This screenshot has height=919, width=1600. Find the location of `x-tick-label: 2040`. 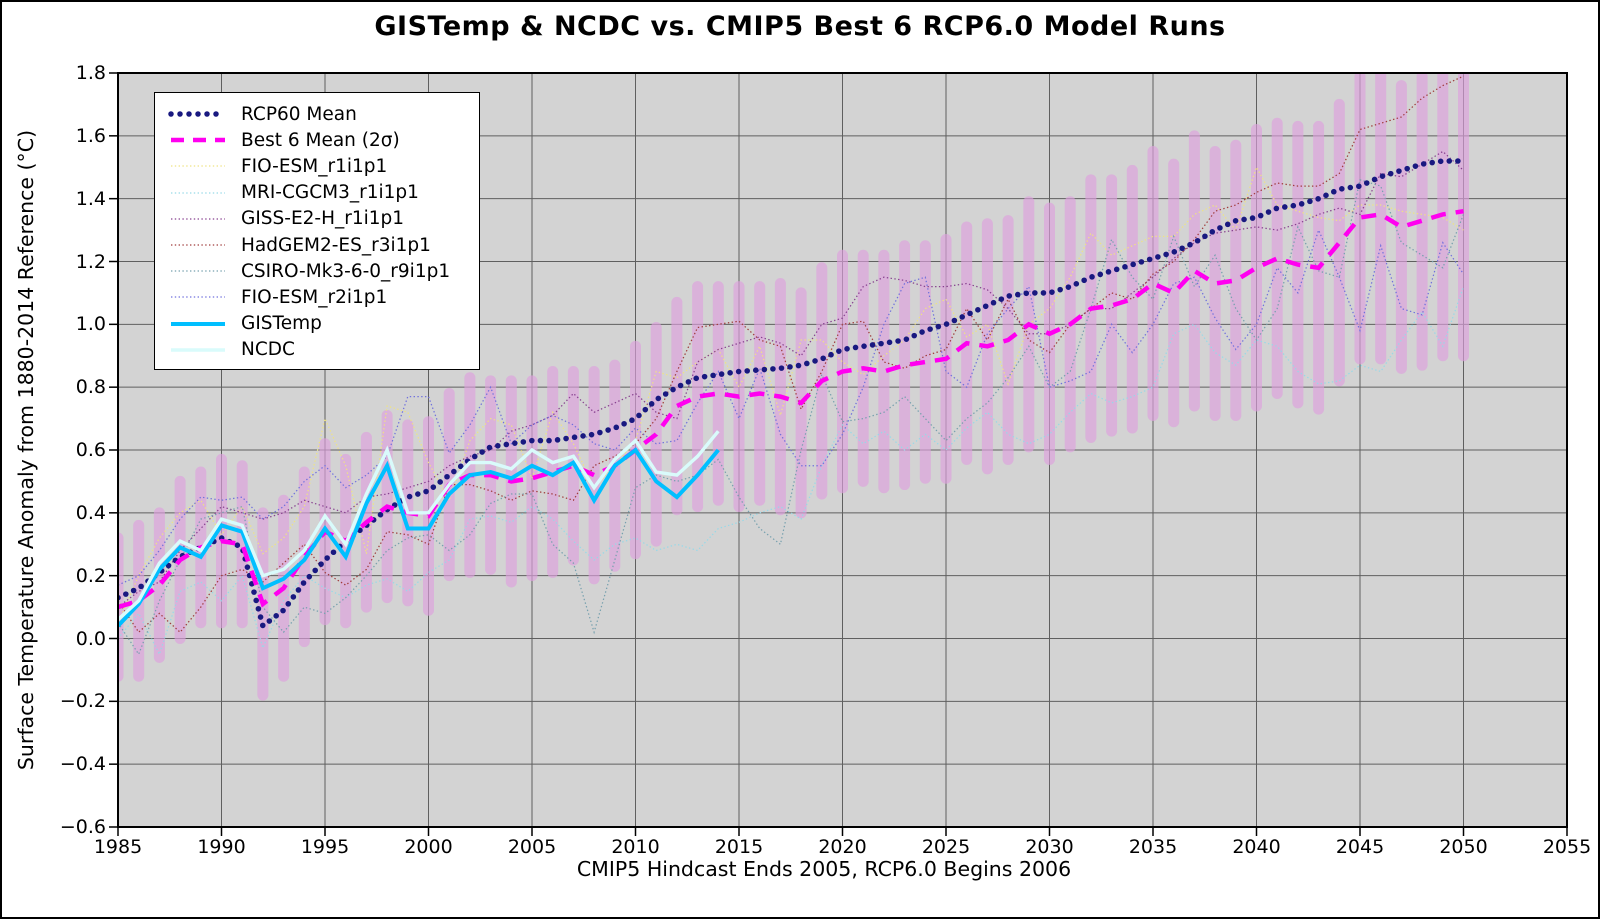

x-tick-label: 2040 is located at coordinates (1256, 847).